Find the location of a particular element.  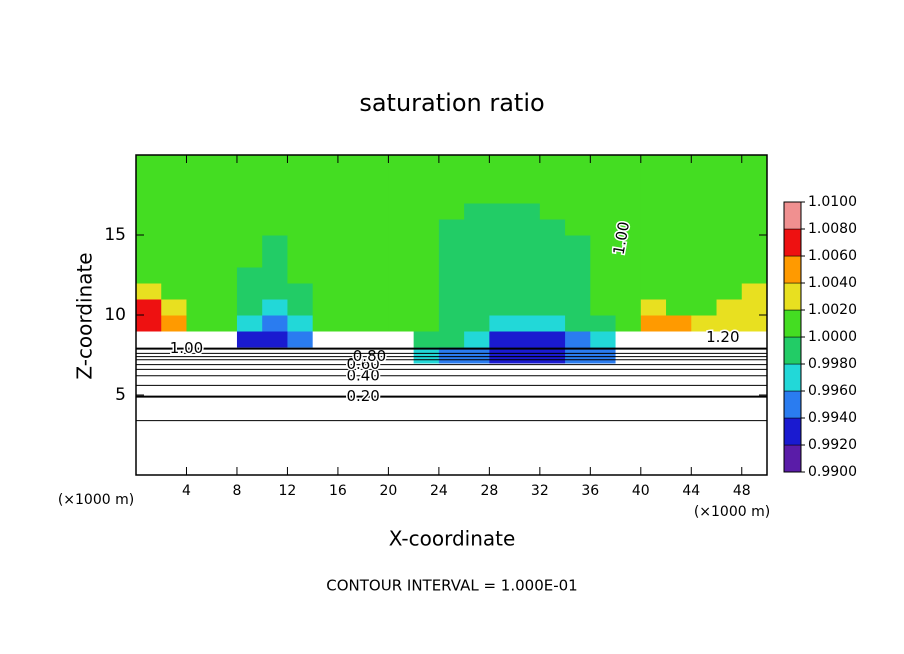

x-tick-label: 20 is located at coordinates (388, 491).